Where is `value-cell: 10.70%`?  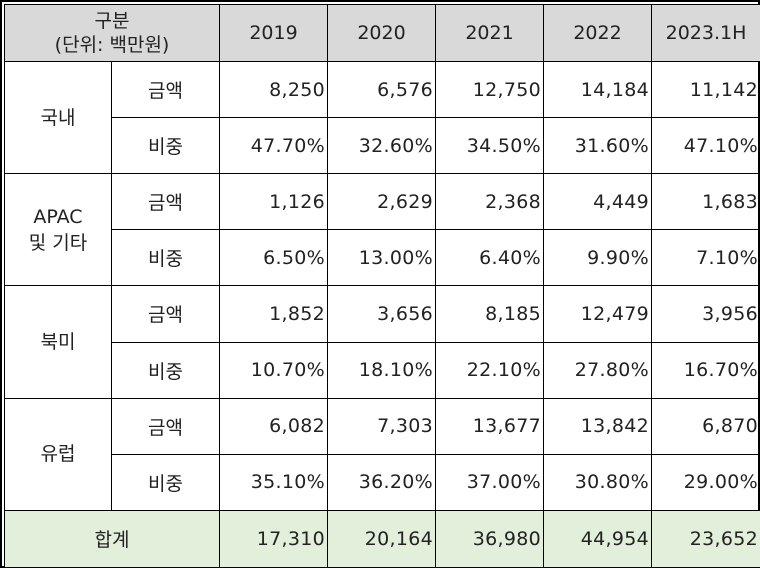 value-cell: 10.70% is located at coordinates (274, 370).